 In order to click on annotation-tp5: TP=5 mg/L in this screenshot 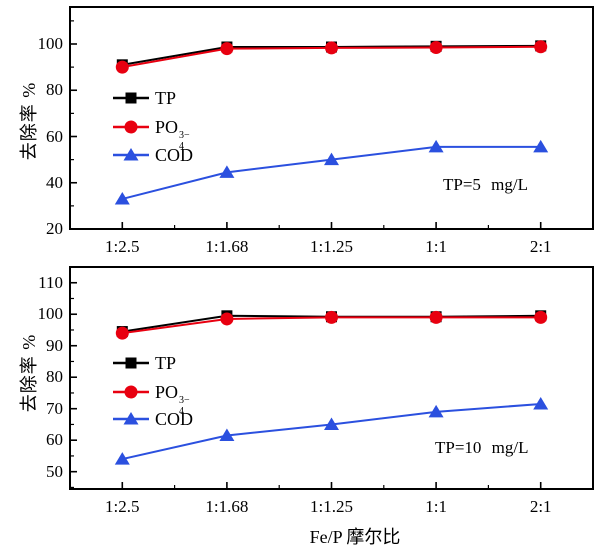, I will do `click(486, 184)`.